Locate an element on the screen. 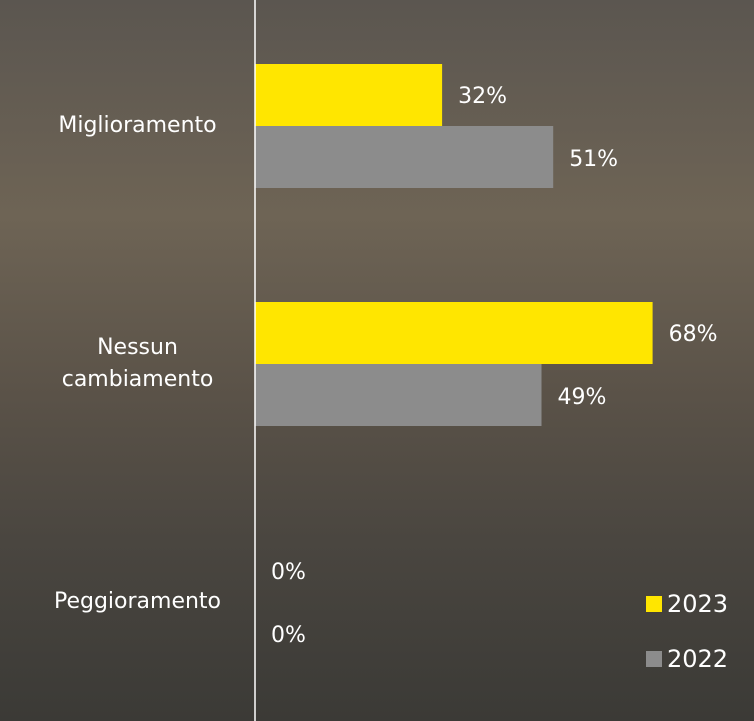 The image size is (754, 721). value-label: 49% is located at coordinates (582, 397).